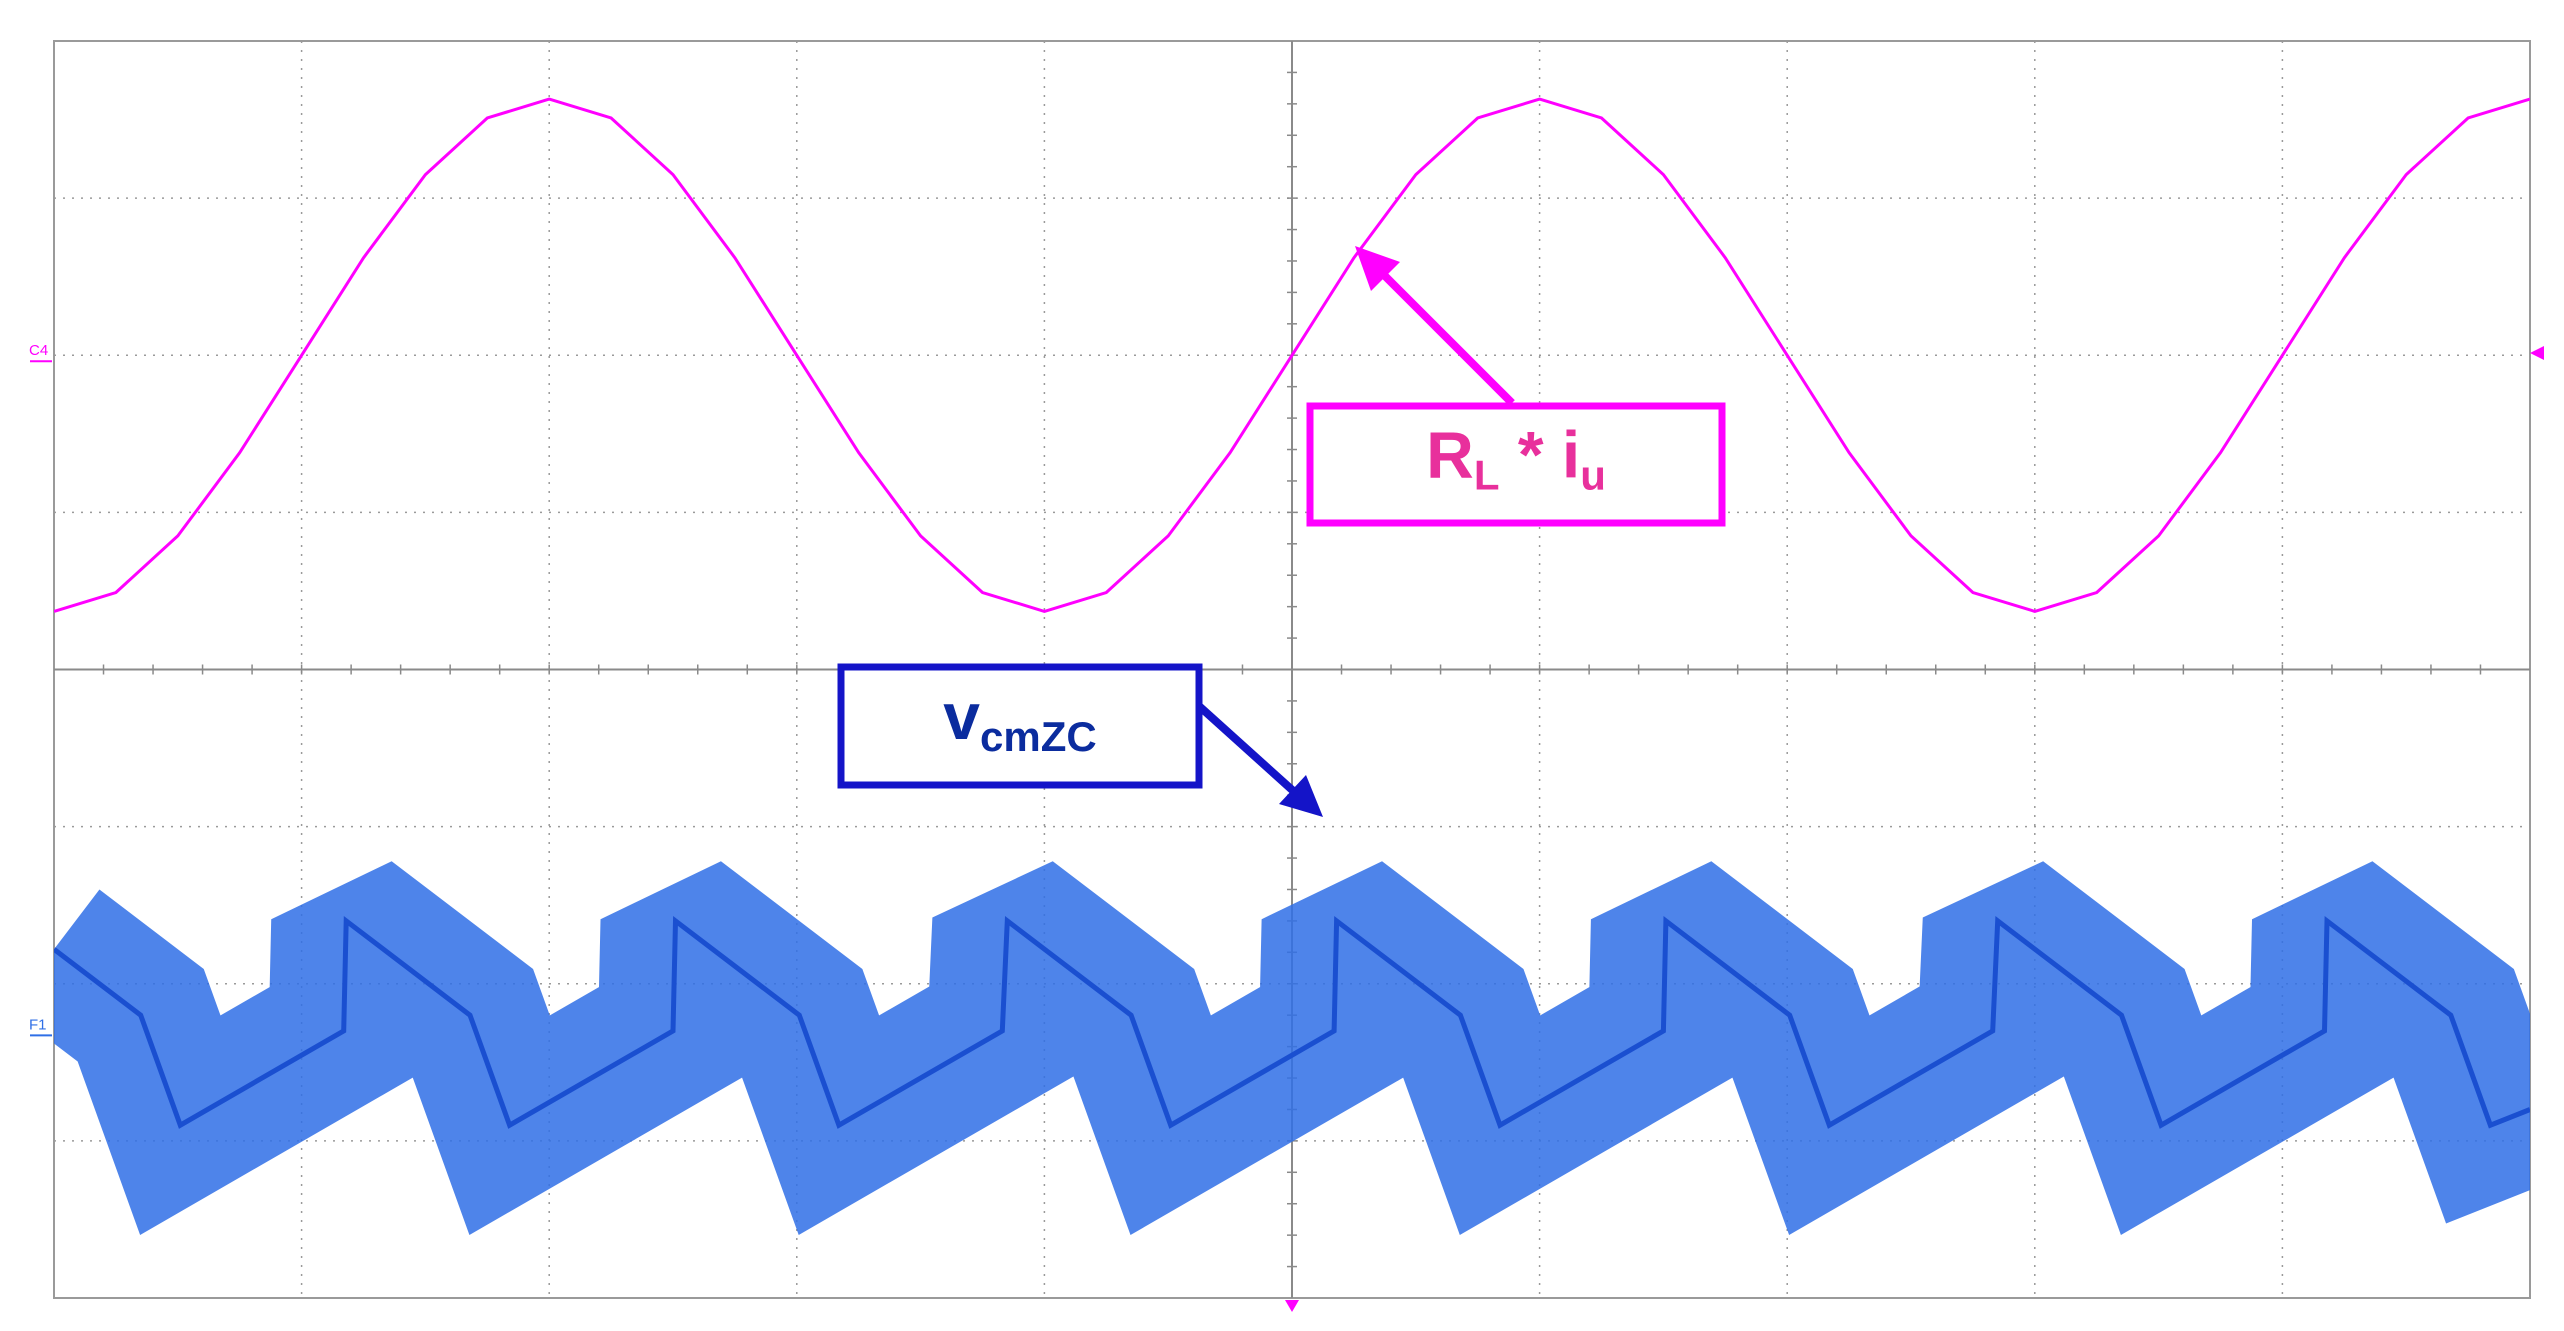 The height and width of the screenshot is (1331, 2564). What do you see at coordinates (1450, 455) in the screenshot?
I see `annotation-part: R` at bounding box center [1450, 455].